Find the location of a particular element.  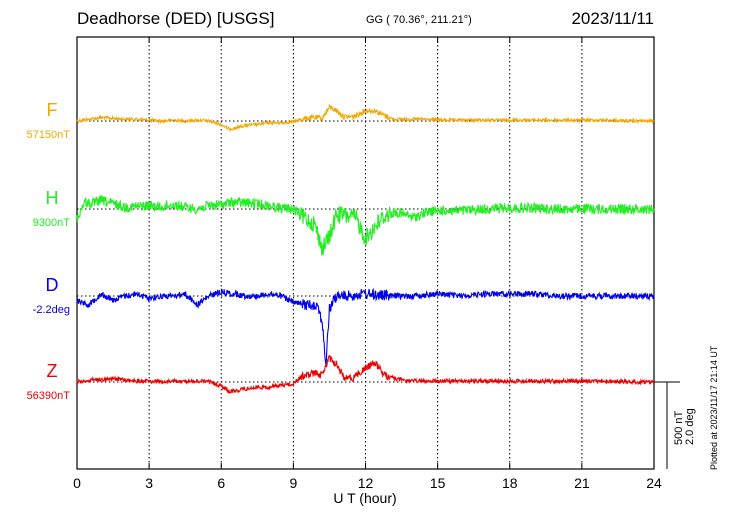

x-tick-label-0: 0 is located at coordinates (77, 483).